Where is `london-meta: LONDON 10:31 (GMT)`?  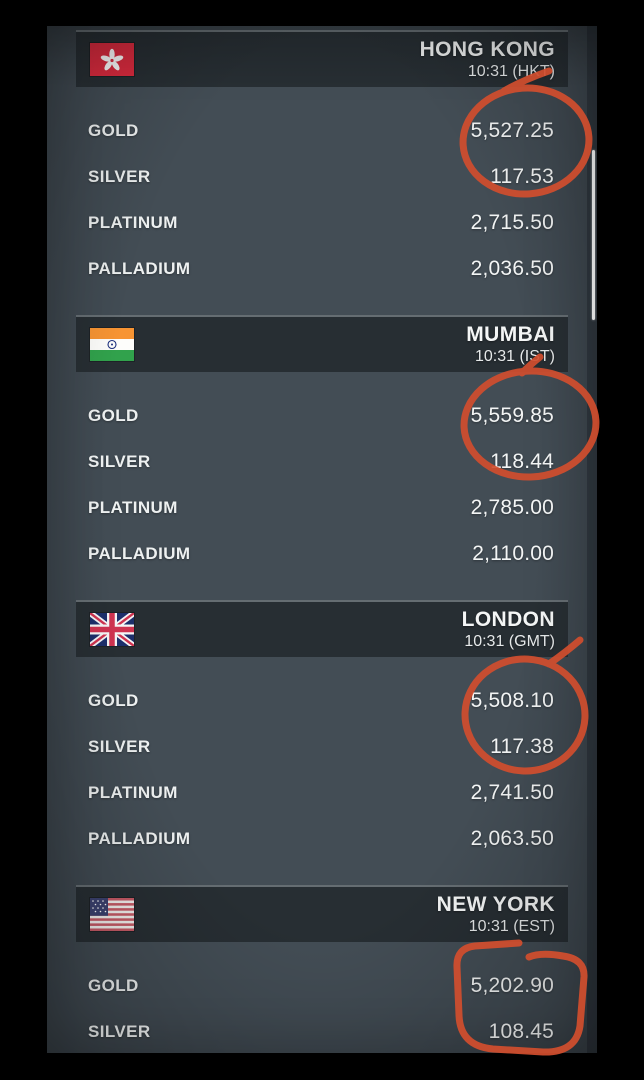
london-meta: LONDON 10:31 (GMT) is located at coordinates (515, 629).